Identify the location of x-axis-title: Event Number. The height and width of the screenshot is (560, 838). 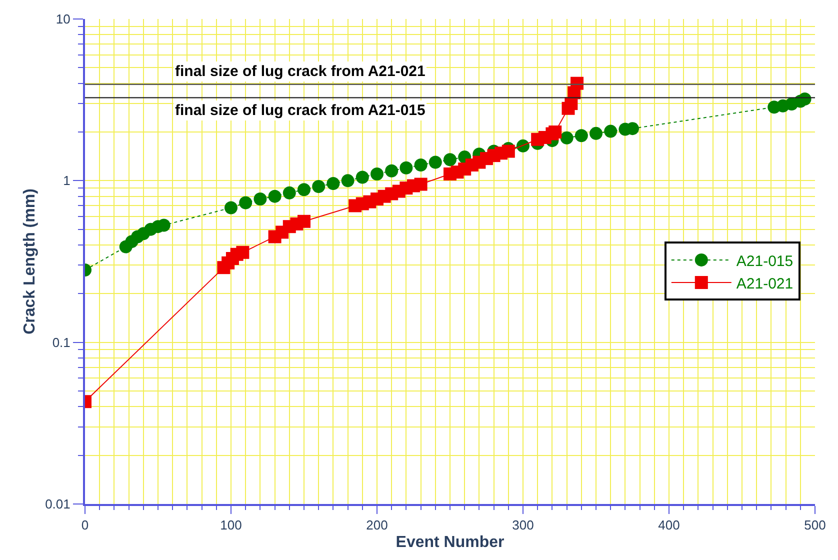
(450, 542).